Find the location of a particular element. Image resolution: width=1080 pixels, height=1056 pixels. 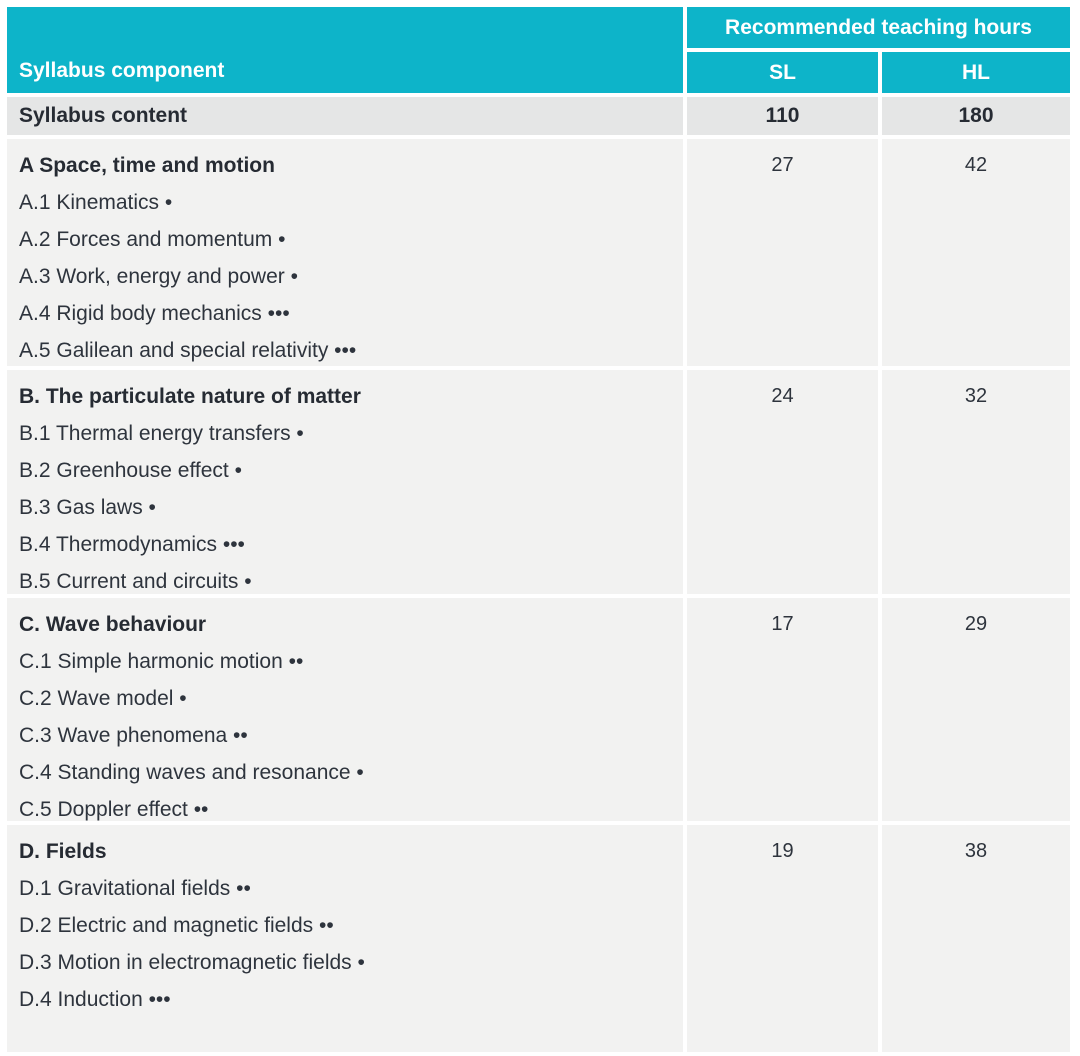

section-c-sl-value: 17 is located at coordinates (782, 709).